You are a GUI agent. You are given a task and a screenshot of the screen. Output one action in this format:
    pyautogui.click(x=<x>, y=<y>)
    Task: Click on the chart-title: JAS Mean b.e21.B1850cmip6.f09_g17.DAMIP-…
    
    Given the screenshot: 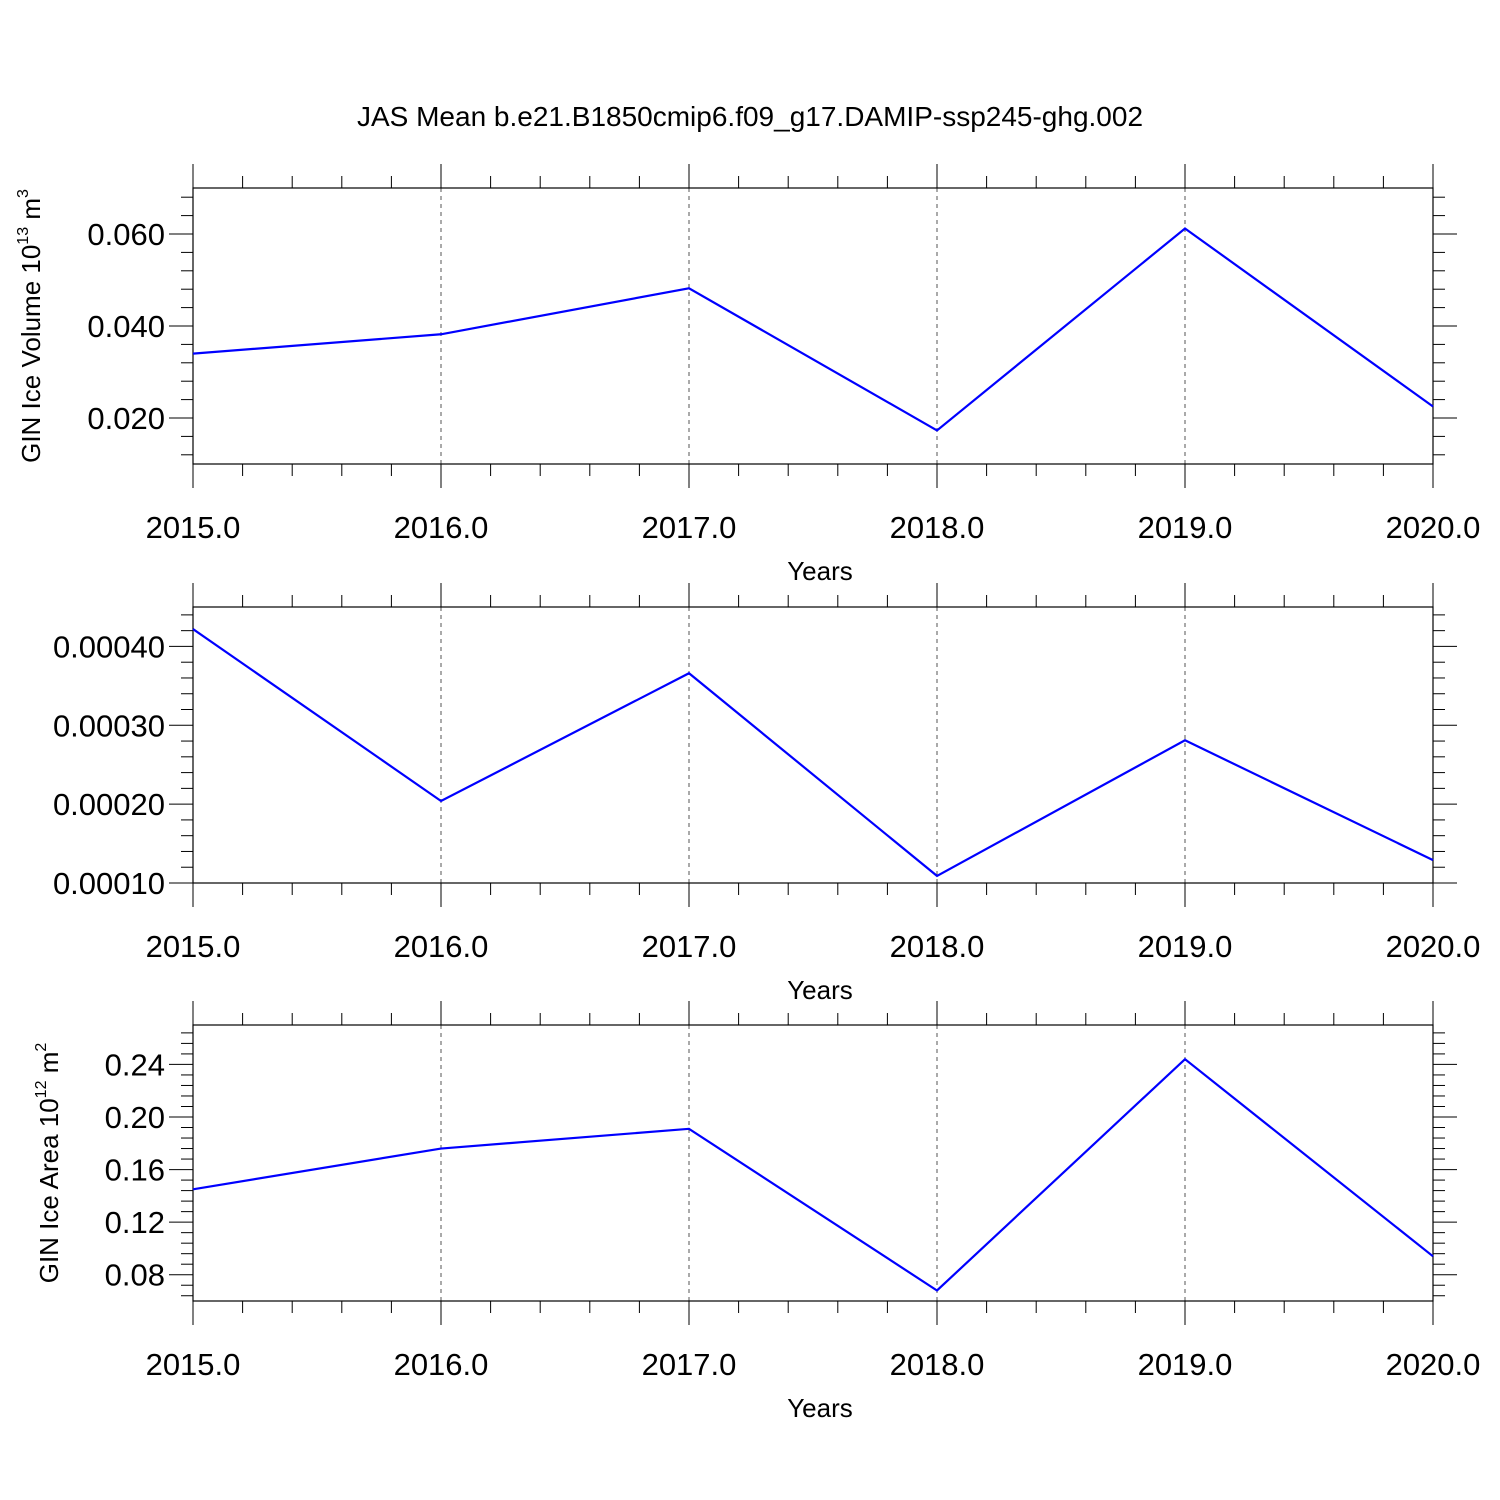 What is the action you would take?
    pyautogui.click(x=750, y=116)
    